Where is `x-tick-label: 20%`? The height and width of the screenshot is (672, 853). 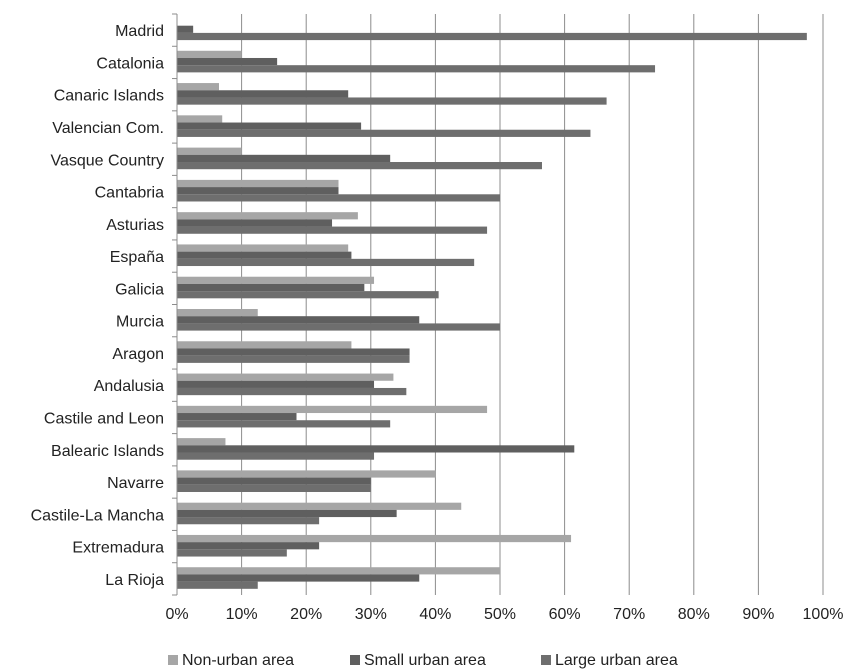
x-tick-label: 20% is located at coordinates (306, 614).